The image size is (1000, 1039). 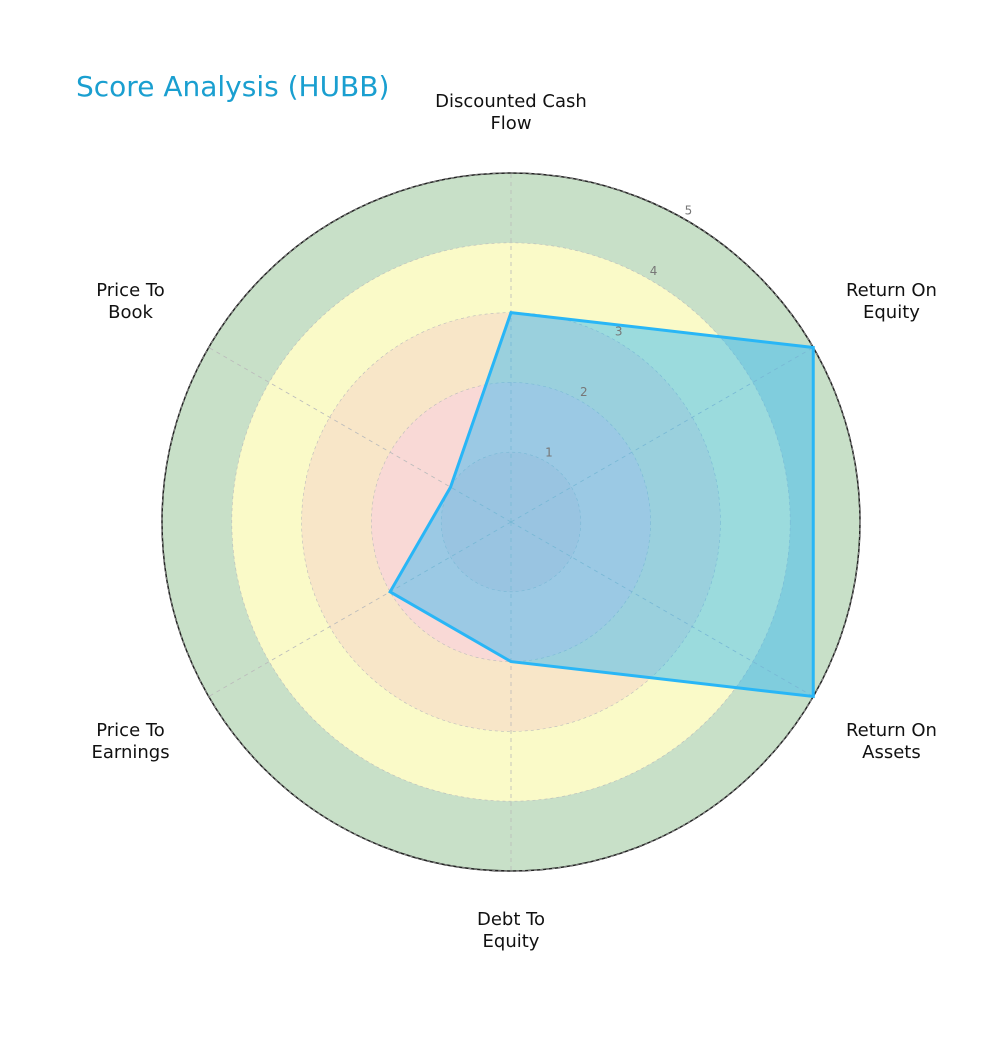 What do you see at coordinates (549, 452) in the screenshot?
I see `r-tick-label: 1` at bounding box center [549, 452].